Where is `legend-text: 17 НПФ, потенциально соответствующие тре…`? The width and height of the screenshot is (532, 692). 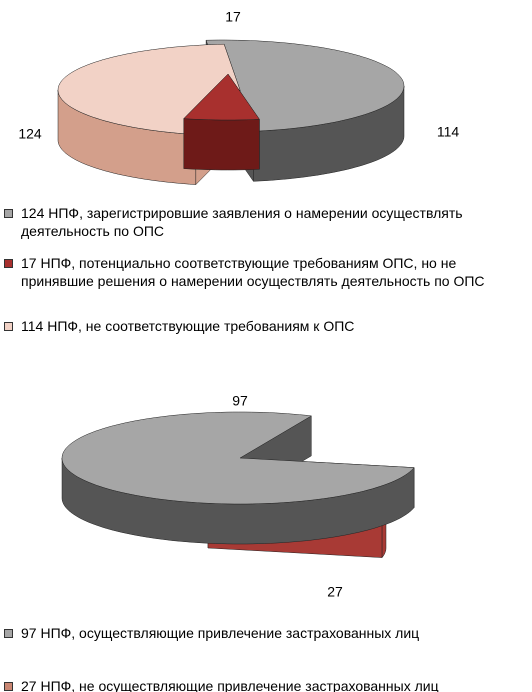
legend-text: 17 НПФ, потенциально соответствующие тре… is located at coordinates (253, 272).